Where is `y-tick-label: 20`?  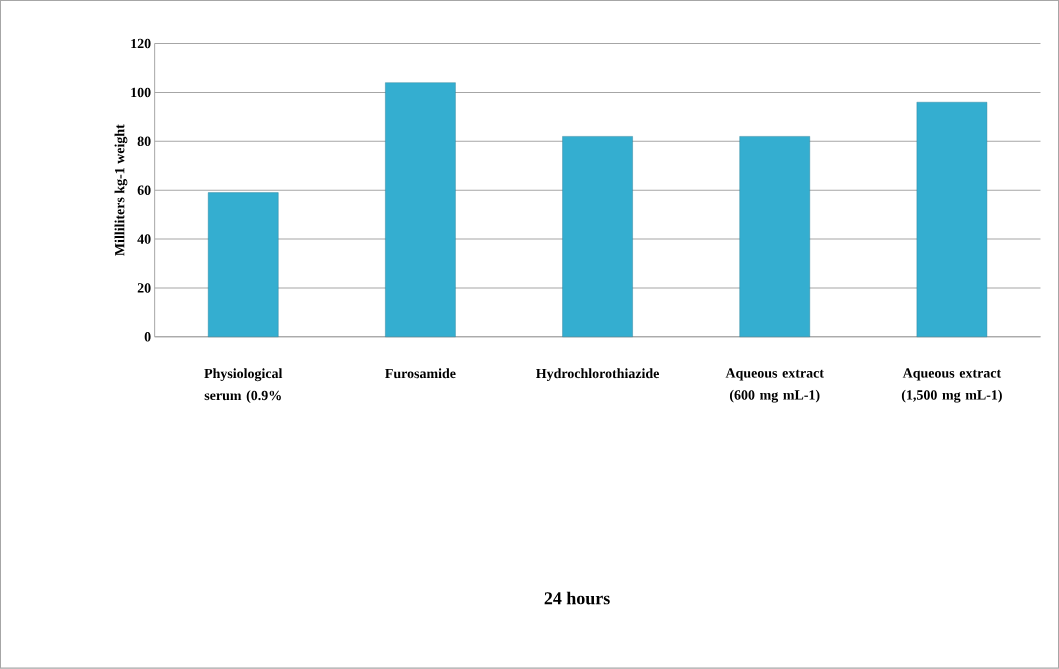 y-tick-label: 20 is located at coordinates (144, 288).